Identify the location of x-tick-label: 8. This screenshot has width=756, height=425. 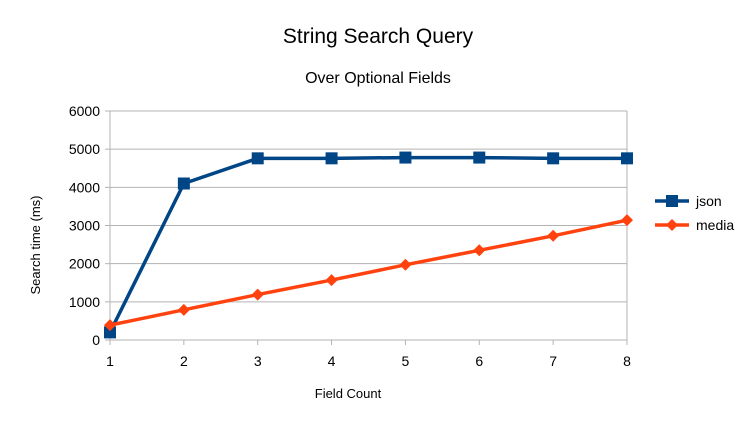
(627, 361).